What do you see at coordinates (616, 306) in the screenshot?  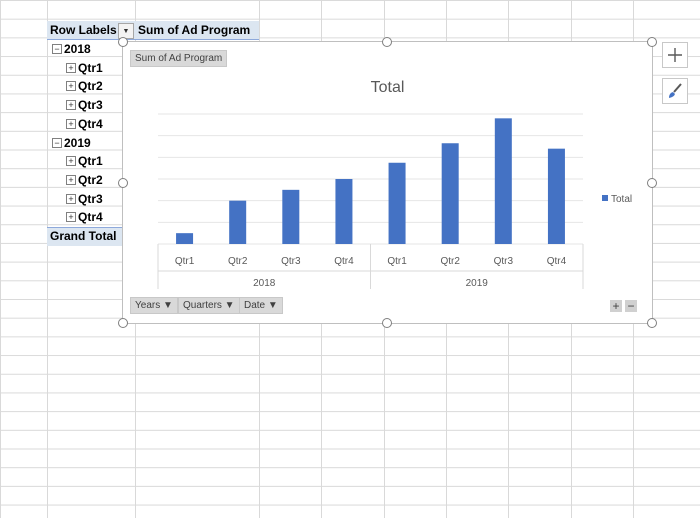 I see `expand-field-button: +` at bounding box center [616, 306].